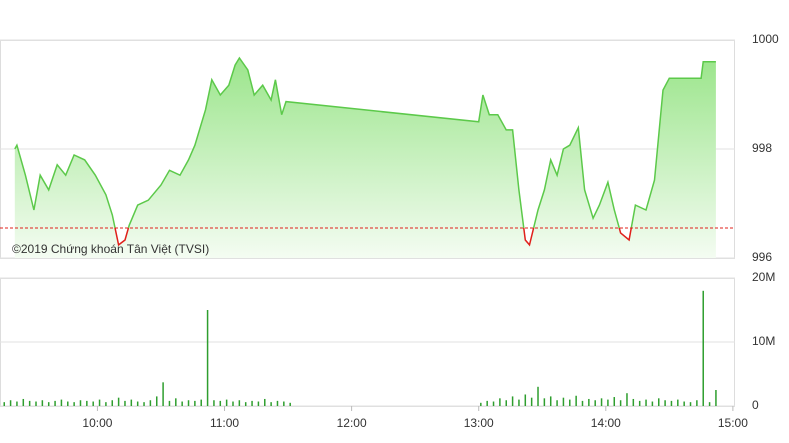 The image size is (789, 443). I want to click on x-tick-label: 14:00, so click(606, 423).